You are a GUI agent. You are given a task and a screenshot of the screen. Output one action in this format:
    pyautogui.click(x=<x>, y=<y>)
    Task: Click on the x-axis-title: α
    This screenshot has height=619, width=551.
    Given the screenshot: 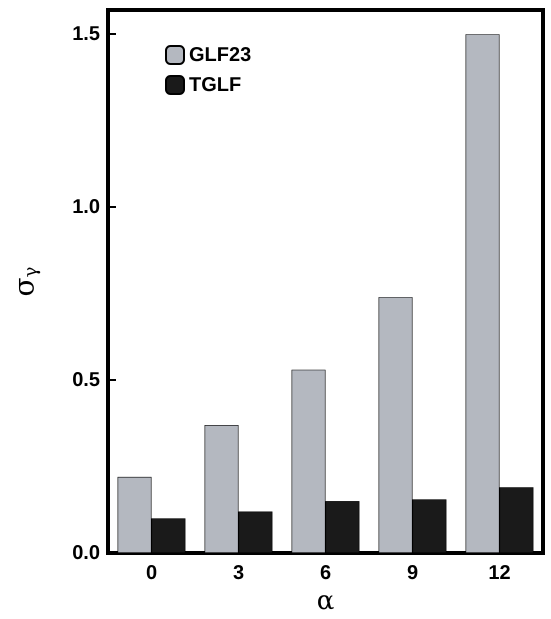 What is the action you would take?
    pyautogui.click(x=325, y=601)
    